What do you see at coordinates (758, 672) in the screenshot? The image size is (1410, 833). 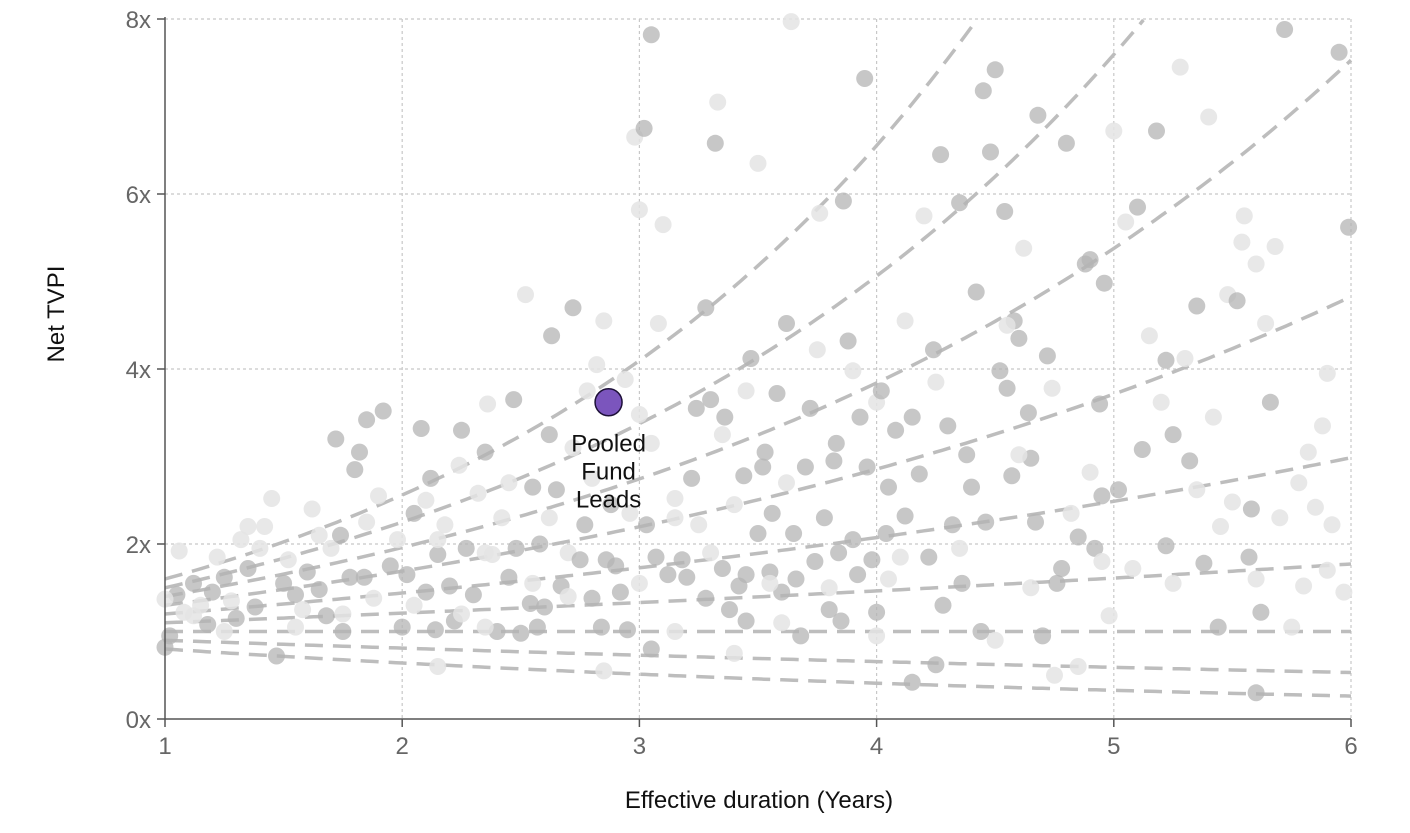 I see `reference-curve` at bounding box center [758, 672].